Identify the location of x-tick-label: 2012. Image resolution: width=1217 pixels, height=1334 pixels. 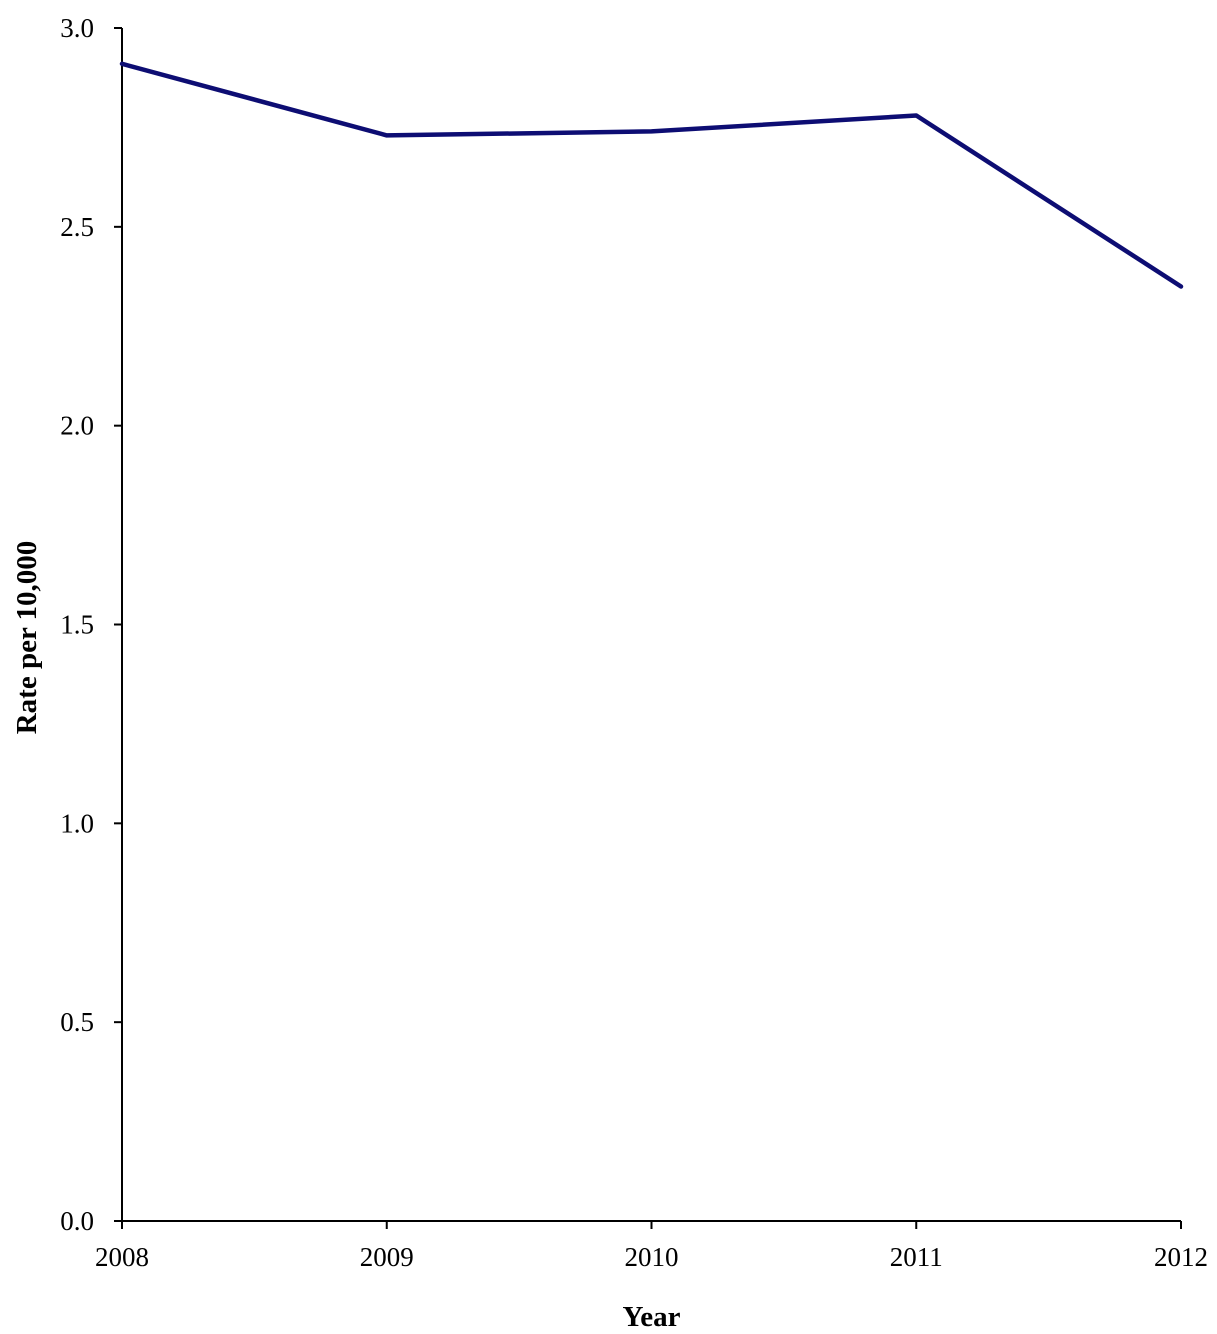
(1181, 1257).